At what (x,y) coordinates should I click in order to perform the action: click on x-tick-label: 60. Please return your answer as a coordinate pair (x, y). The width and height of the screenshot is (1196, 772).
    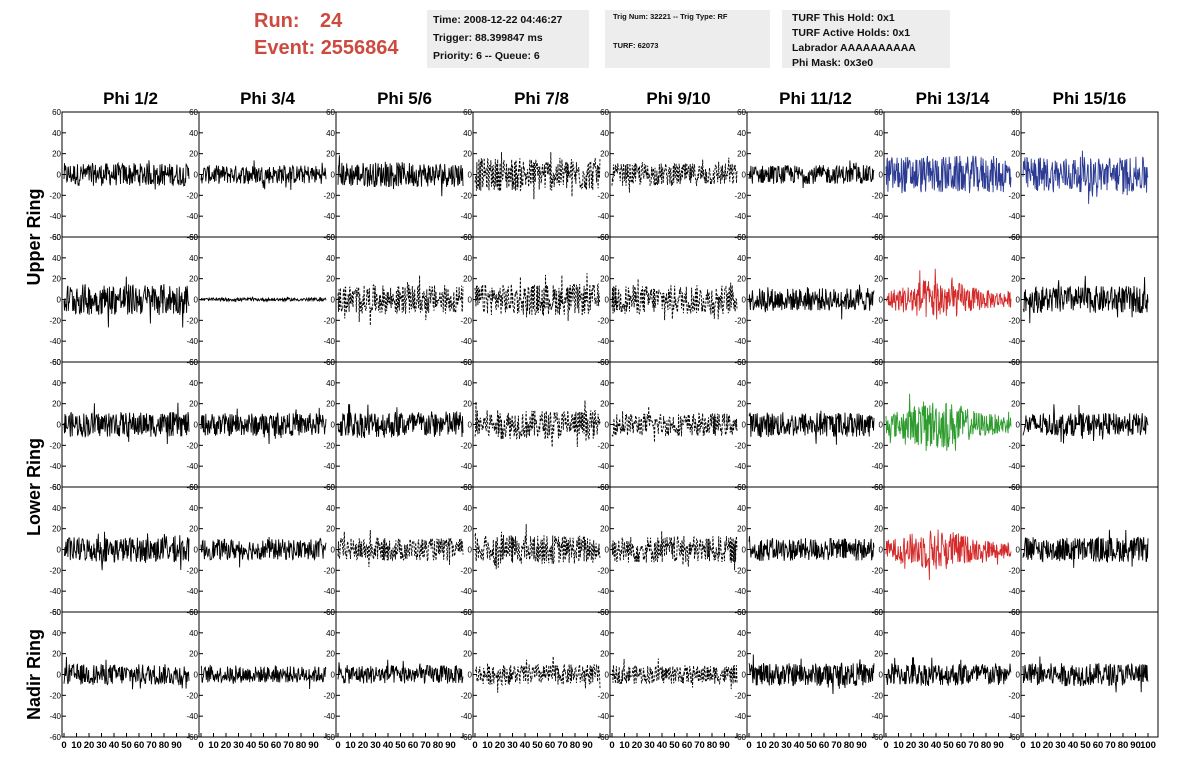
    Looking at the image, I should click on (961, 745).